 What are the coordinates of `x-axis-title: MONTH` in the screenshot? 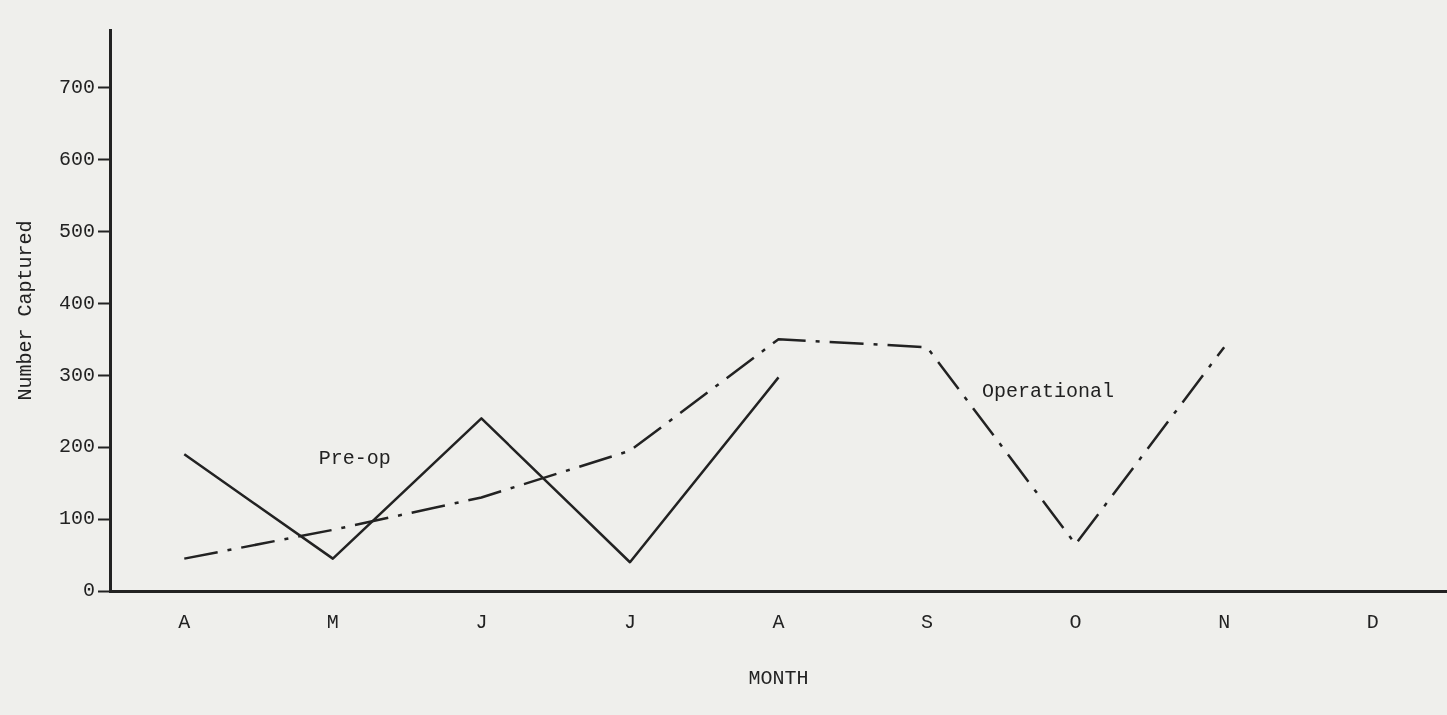 It's located at (778, 679).